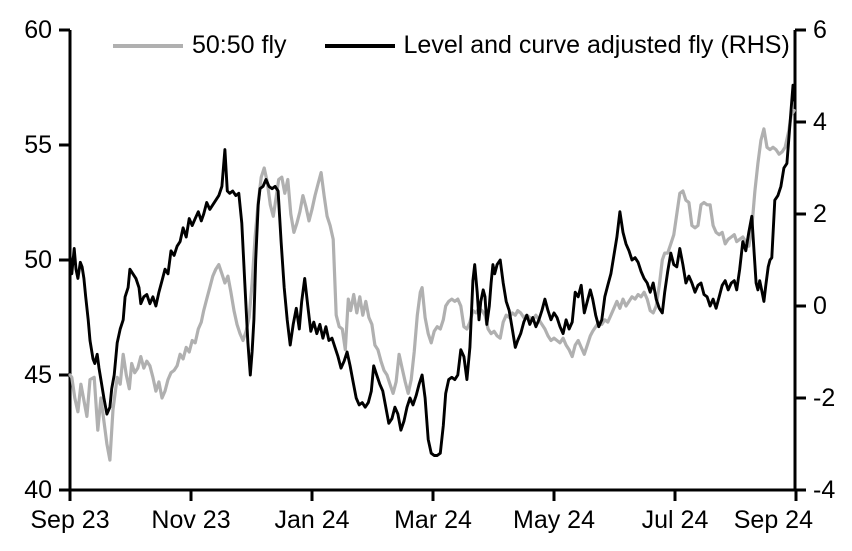 The image size is (852, 551). I want to click on legend-item-5050-fly: 50:50 fly, so click(200, 45).